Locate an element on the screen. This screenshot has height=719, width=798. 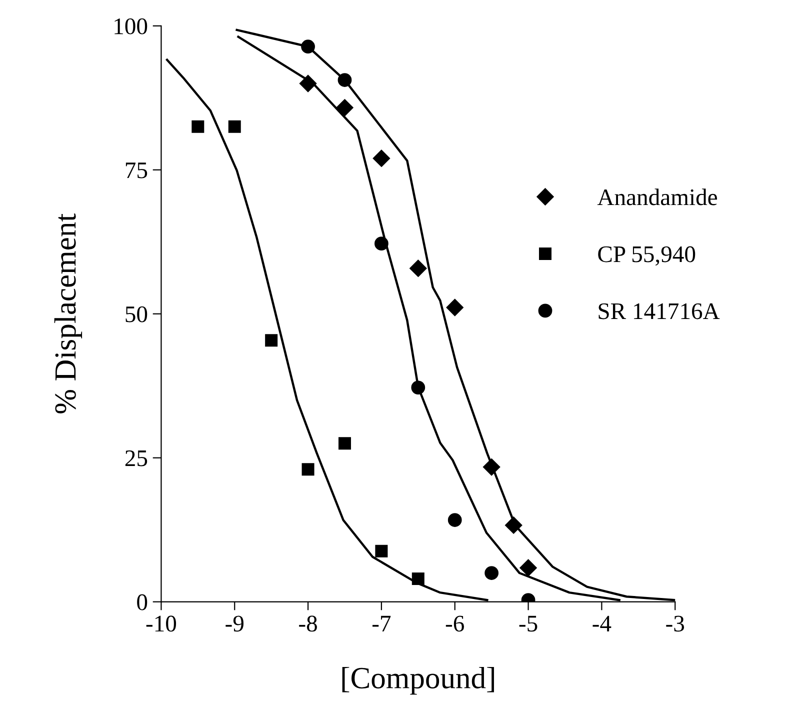
legend-label: Anandamide is located at coordinates (657, 197).